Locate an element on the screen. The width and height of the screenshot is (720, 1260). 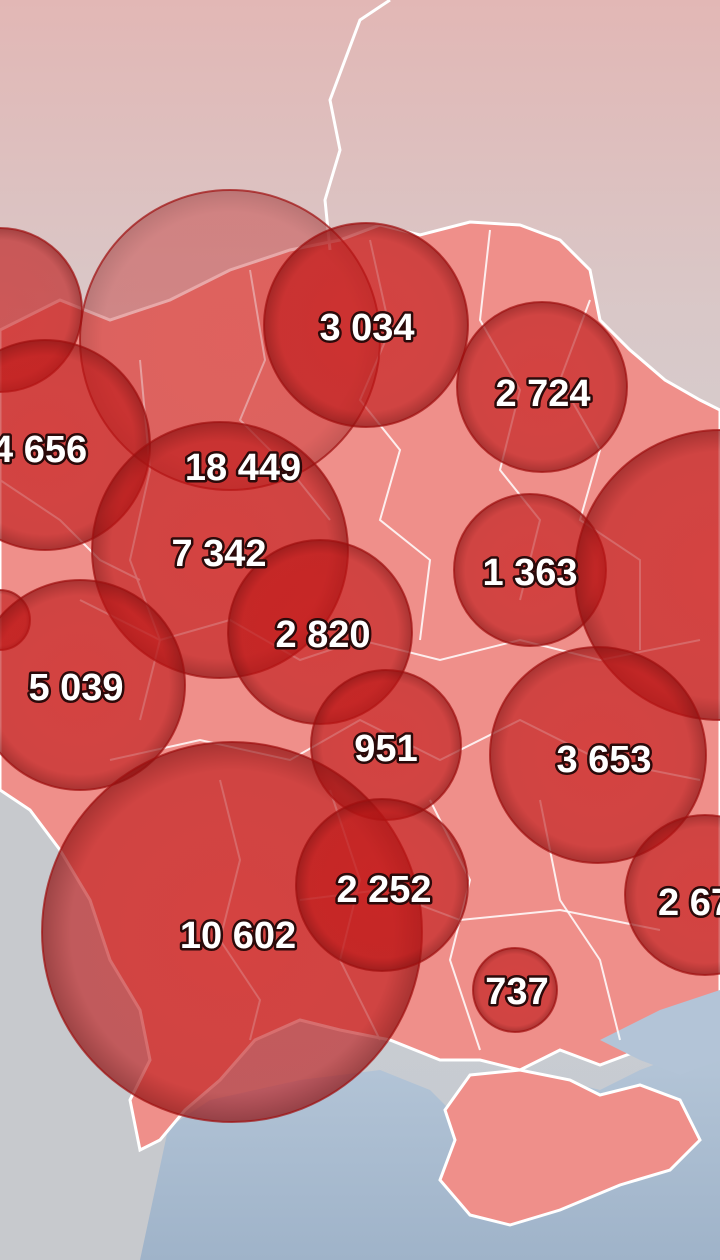
bubble-dnipro is located at coordinates (598, 755).